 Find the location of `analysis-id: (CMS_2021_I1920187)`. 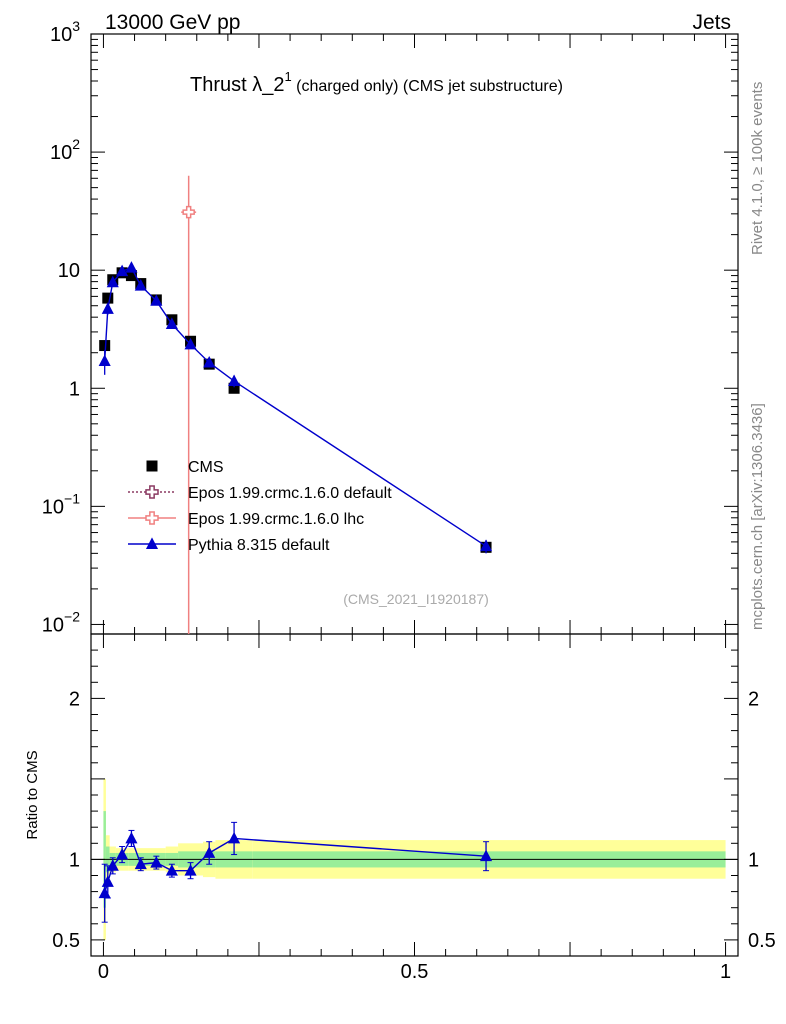

analysis-id: (CMS_2021_I1920187) is located at coordinates (416, 599).